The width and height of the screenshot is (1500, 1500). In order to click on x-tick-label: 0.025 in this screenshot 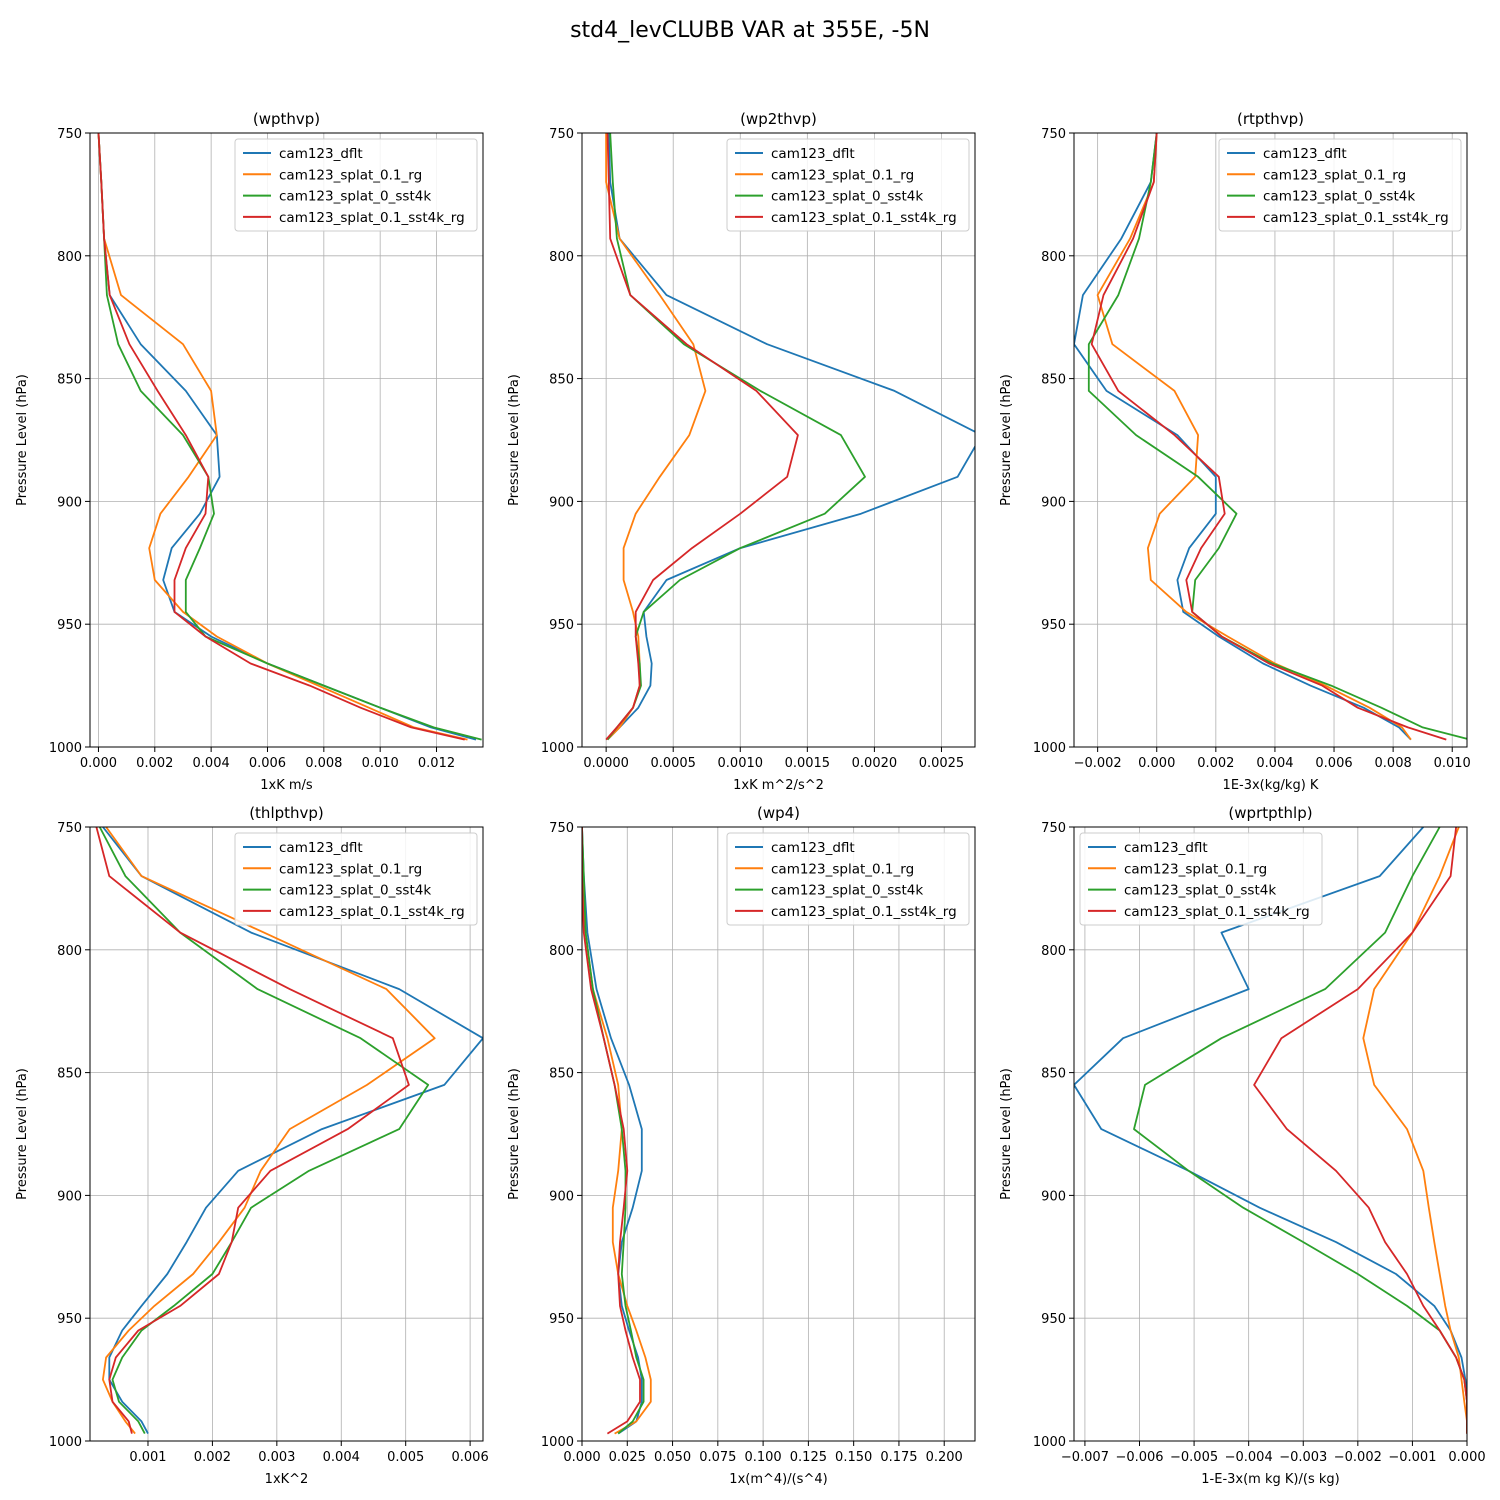, I will do `click(627, 1457)`.